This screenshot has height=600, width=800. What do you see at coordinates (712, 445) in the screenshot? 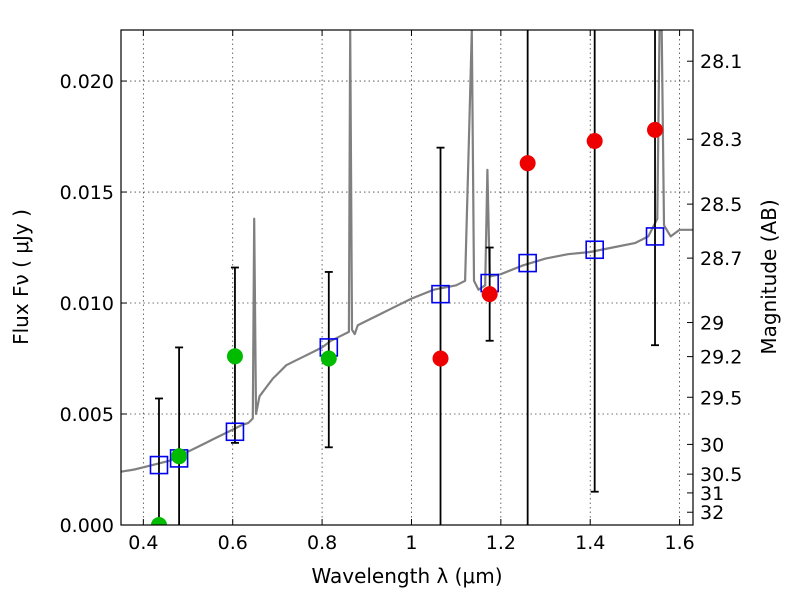
I see `y2-tick-label: 30` at bounding box center [712, 445].